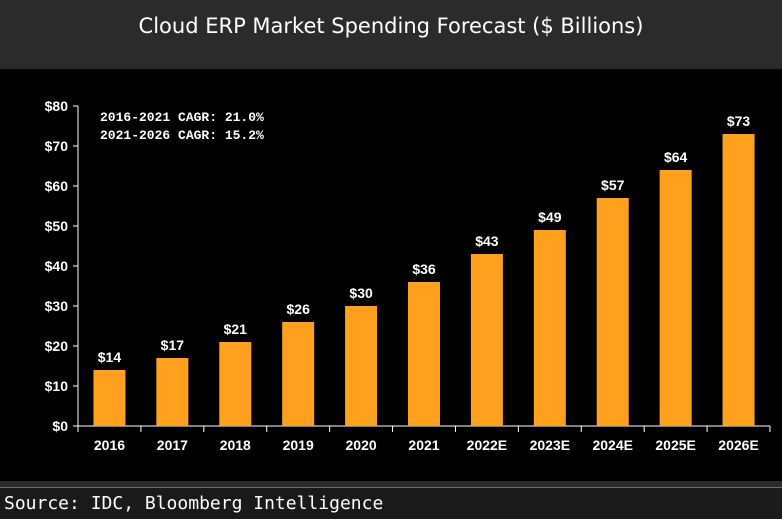 The height and width of the screenshot is (519, 782). What do you see at coordinates (60, 426) in the screenshot?
I see `y-tick-label: $0` at bounding box center [60, 426].